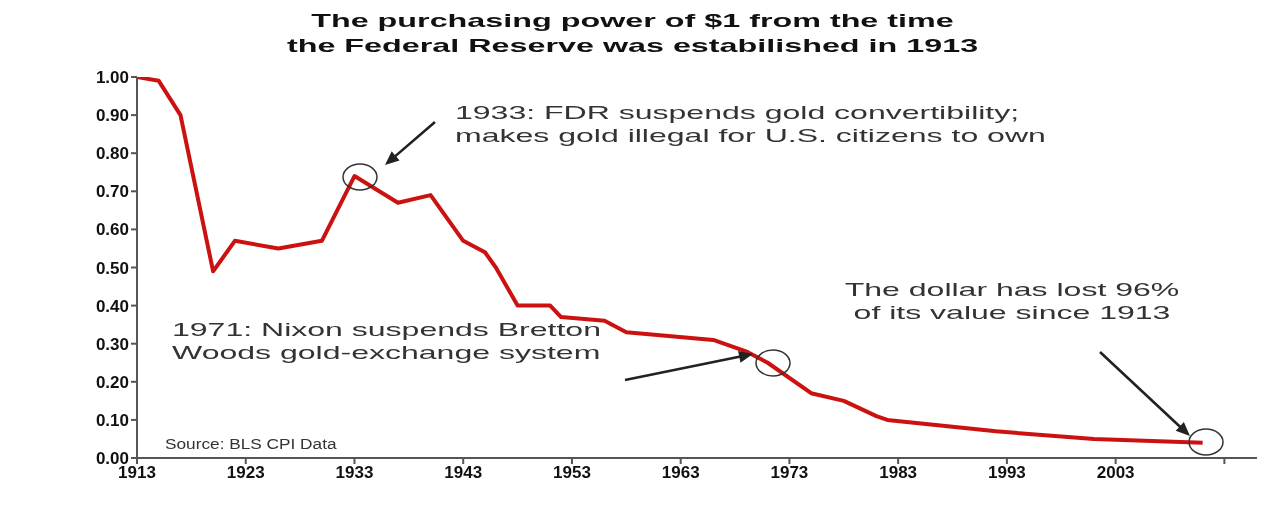  I want to click on y-tick-label: 0.40, so click(112, 306).